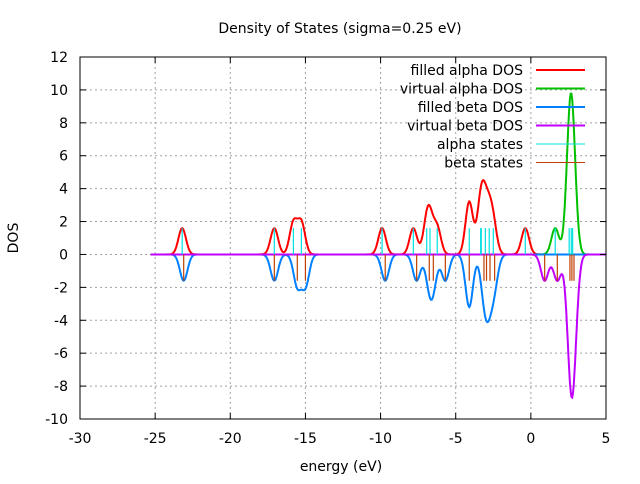 The width and height of the screenshot is (640, 484). I want to click on x-tick-label: -10, so click(380, 439).